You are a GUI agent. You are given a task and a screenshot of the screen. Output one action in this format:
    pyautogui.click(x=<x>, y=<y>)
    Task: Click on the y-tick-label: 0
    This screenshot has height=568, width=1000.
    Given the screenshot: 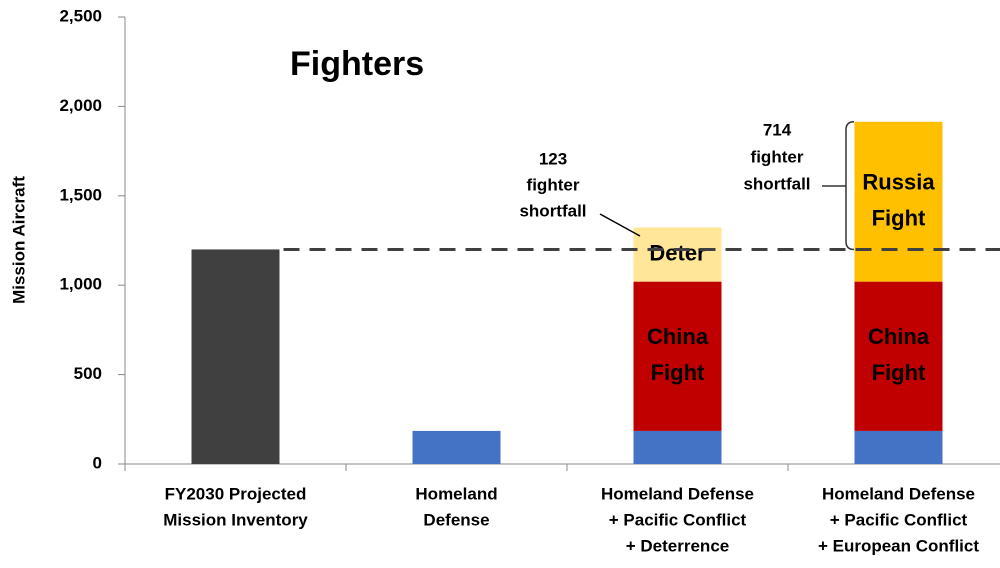 What is the action you would take?
    pyautogui.click(x=97, y=462)
    